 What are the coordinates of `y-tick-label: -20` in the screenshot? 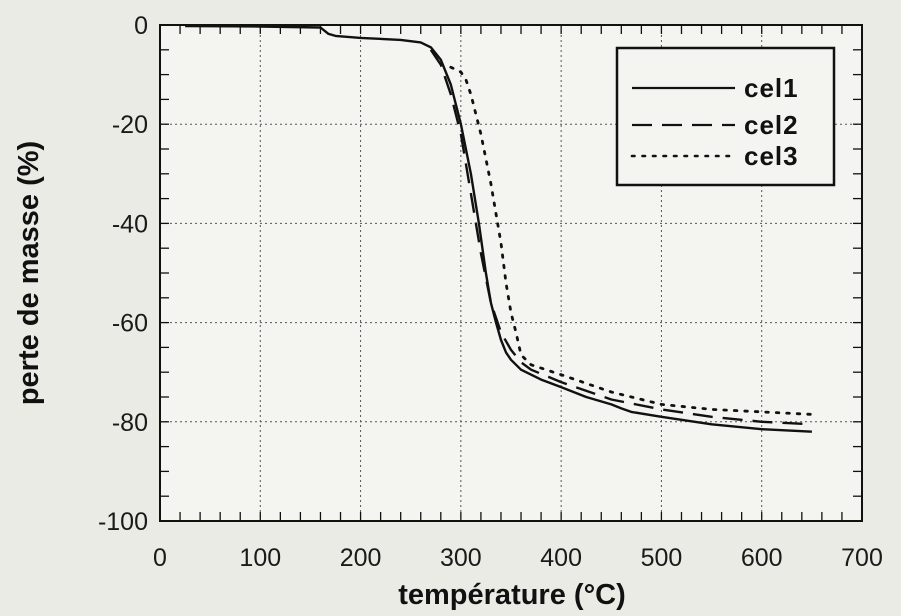 It's located at (130, 125).